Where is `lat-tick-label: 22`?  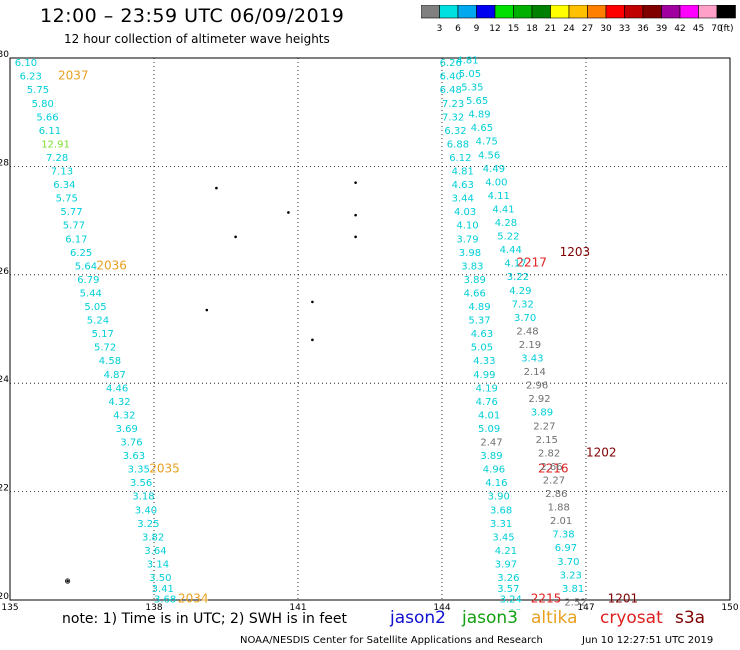 lat-tick-label: 22 is located at coordinates (4, 489).